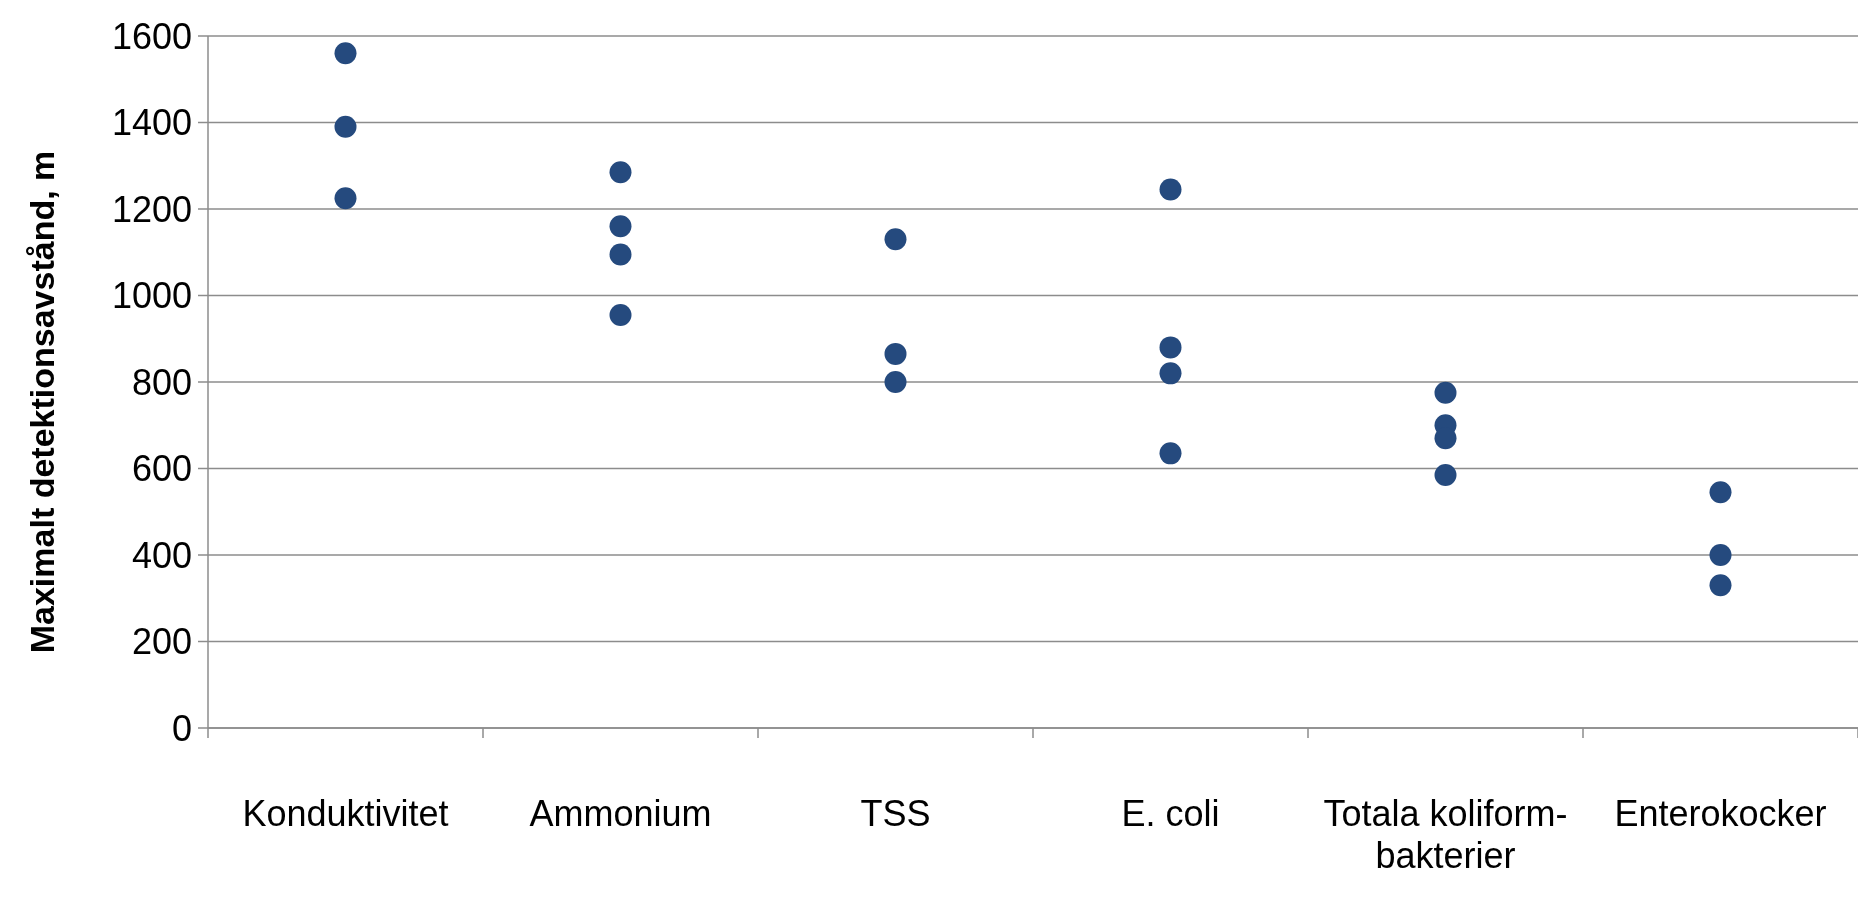 The height and width of the screenshot is (904, 1862). What do you see at coordinates (151, 36) in the screenshot?
I see `y-tick-label: 1600` at bounding box center [151, 36].